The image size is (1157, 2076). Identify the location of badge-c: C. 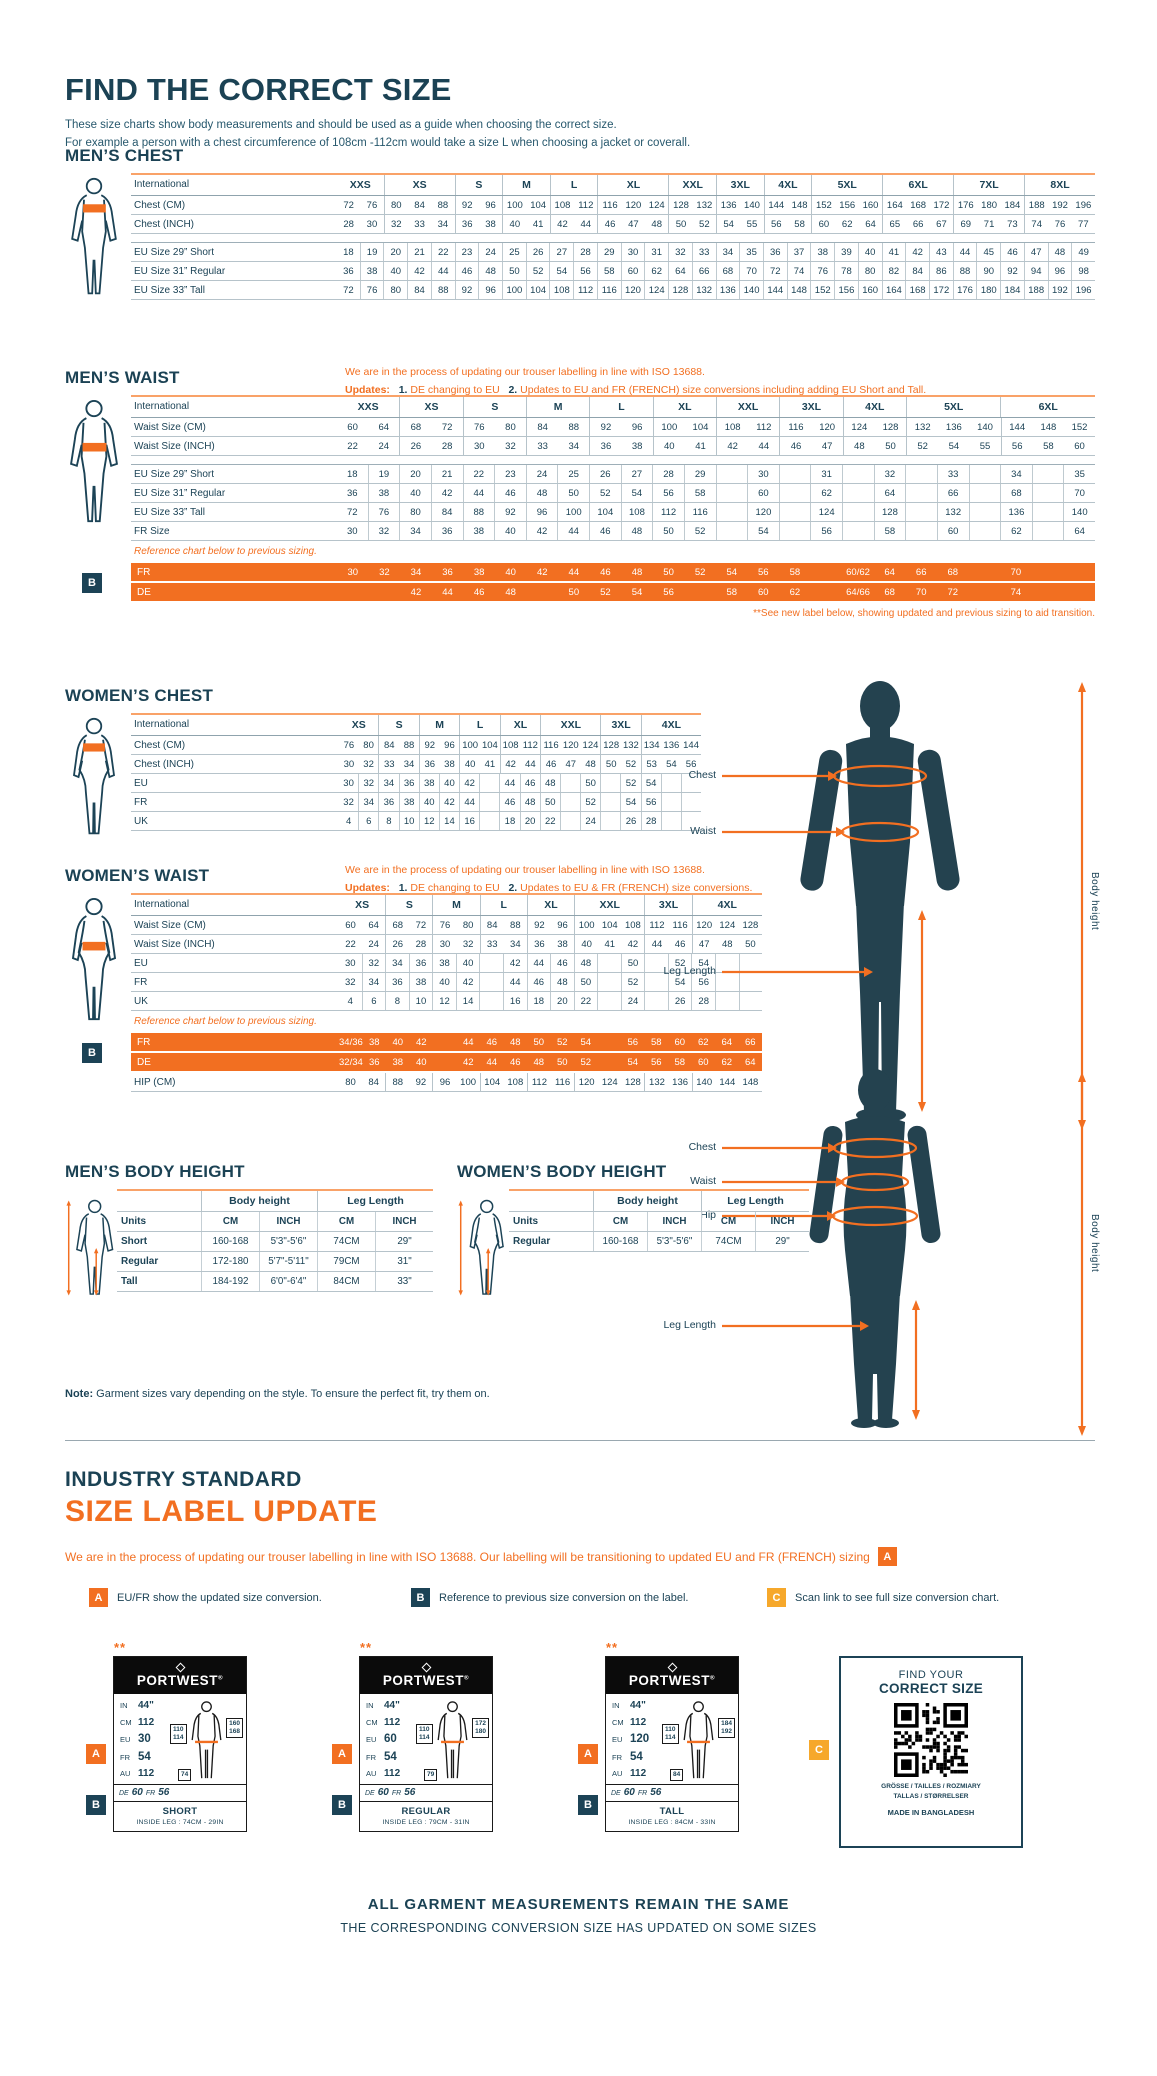
(819, 1750).